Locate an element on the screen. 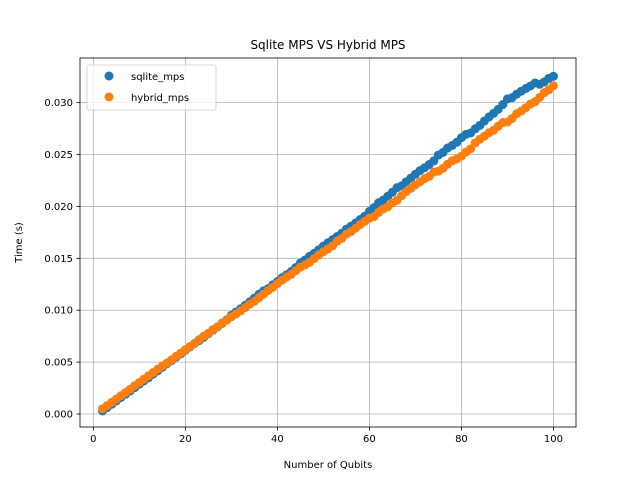 Image resolution: width=640 pixels, height=480 pixels. legend-marker-hybrid is located at coordinates (109, 97).